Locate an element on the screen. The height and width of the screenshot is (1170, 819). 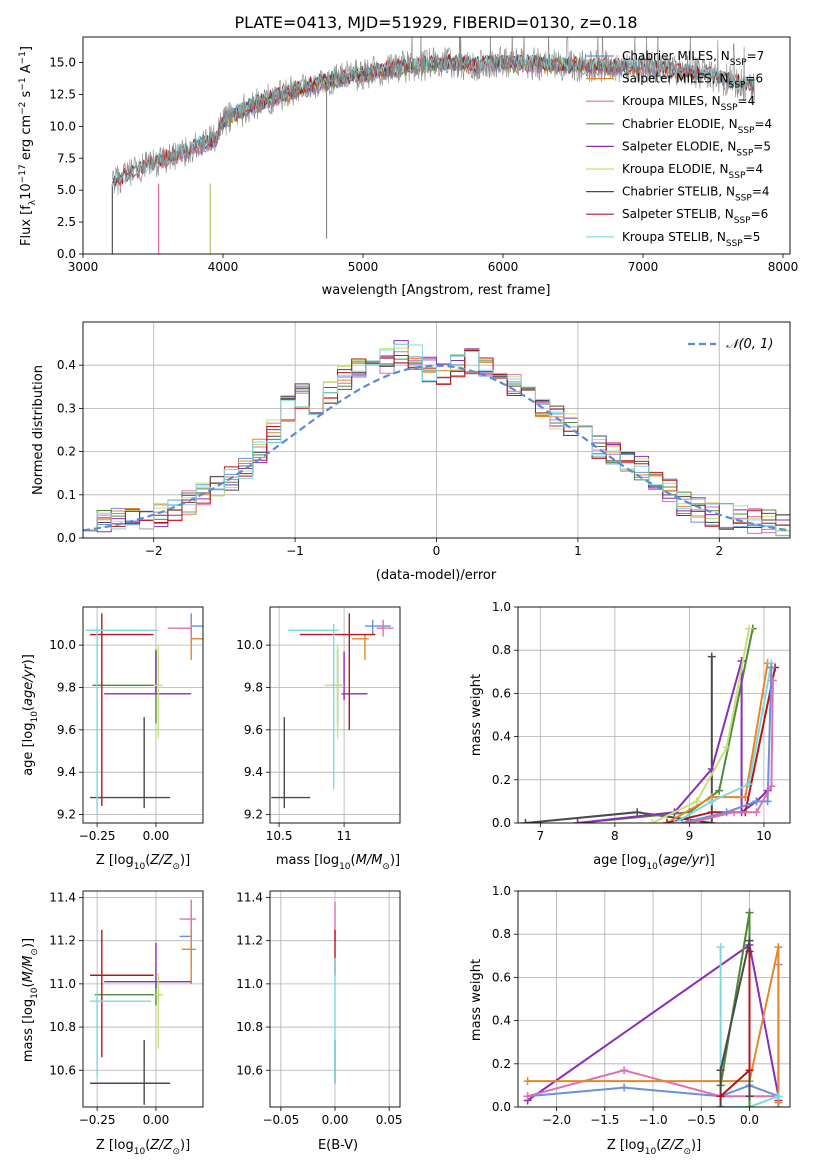
x-tick-label: 2 is located at coordinates (719, 551).